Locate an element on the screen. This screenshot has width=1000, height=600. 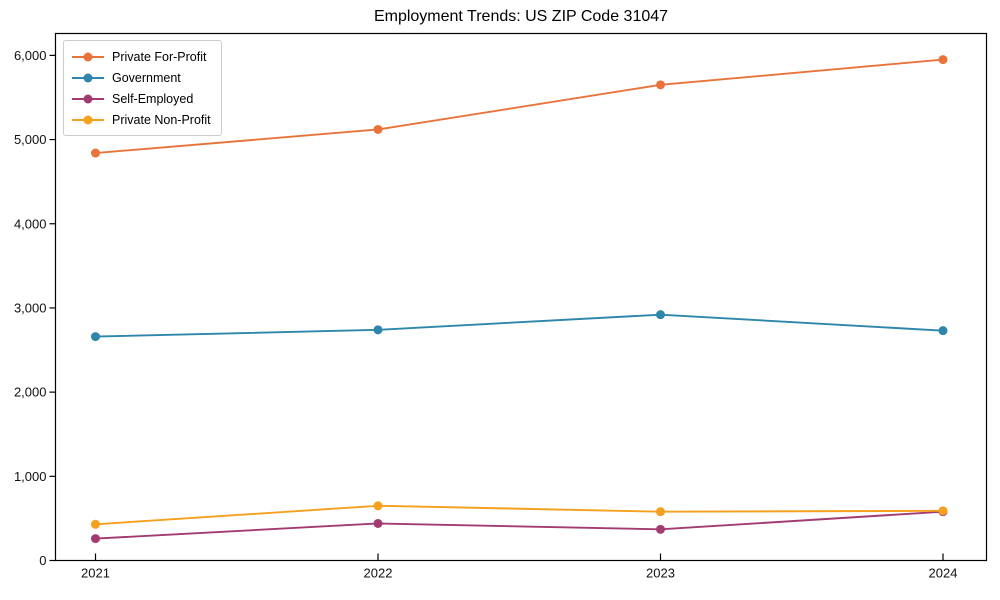
x-tick-label: 2022 is located at coordinates (378, 573).